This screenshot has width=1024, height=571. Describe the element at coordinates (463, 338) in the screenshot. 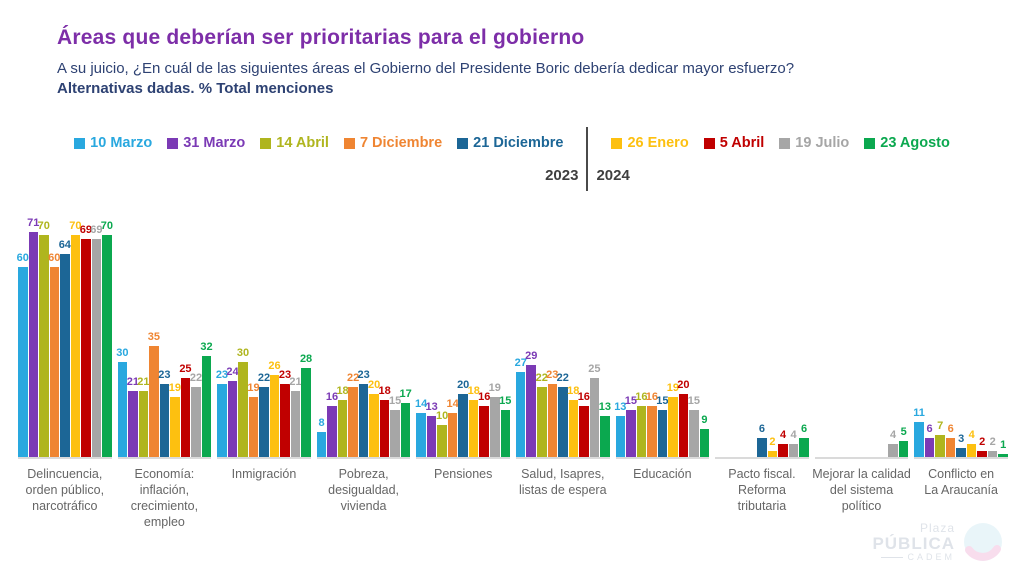

I see `bar-group: 14 13 10 14 20 18 16 19 15` at that location.